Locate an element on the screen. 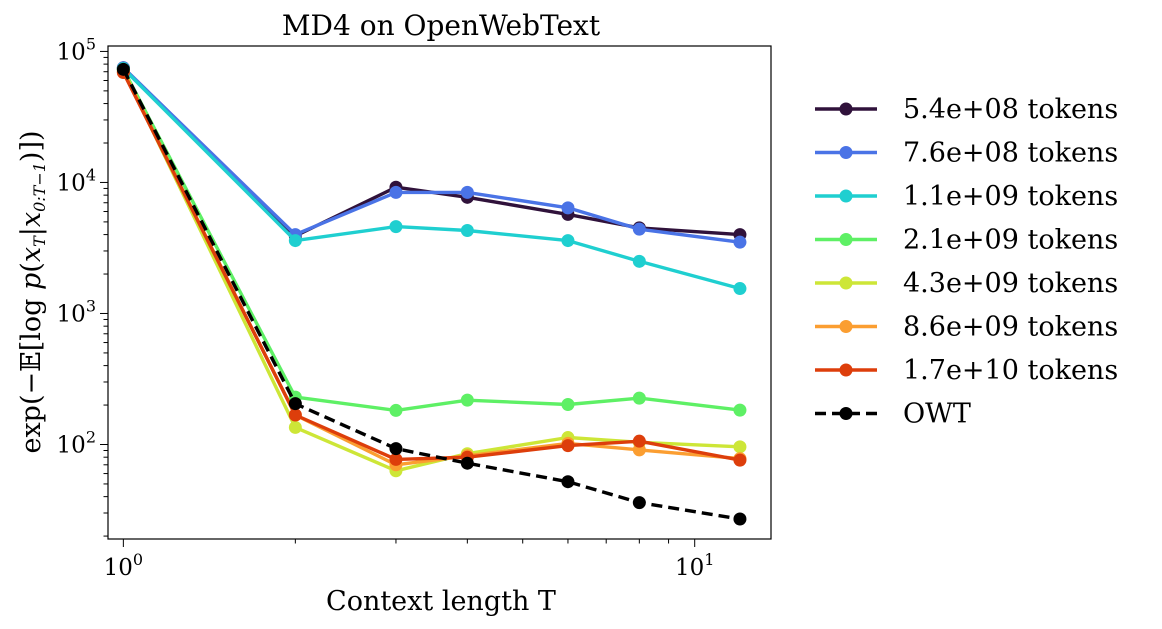  legend-item: OWT is located at coordinates (893, 414).